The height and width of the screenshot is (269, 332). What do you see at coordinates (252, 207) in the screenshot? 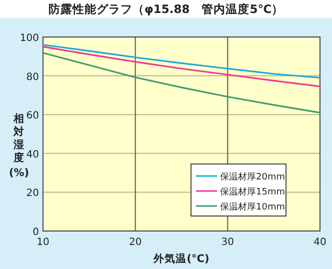
I see `legend-label: 保温材厚10mm` at bounding box center [252, 207].